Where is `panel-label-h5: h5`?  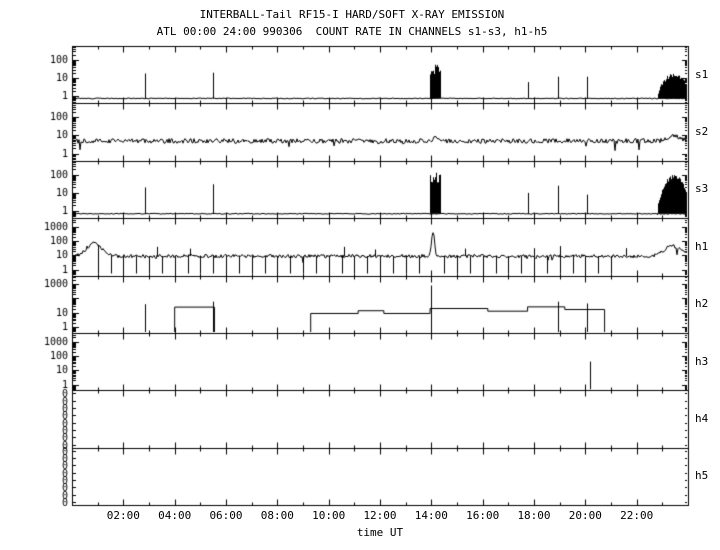 panel-label-h5: h5 is located at coordinates (702, 476).